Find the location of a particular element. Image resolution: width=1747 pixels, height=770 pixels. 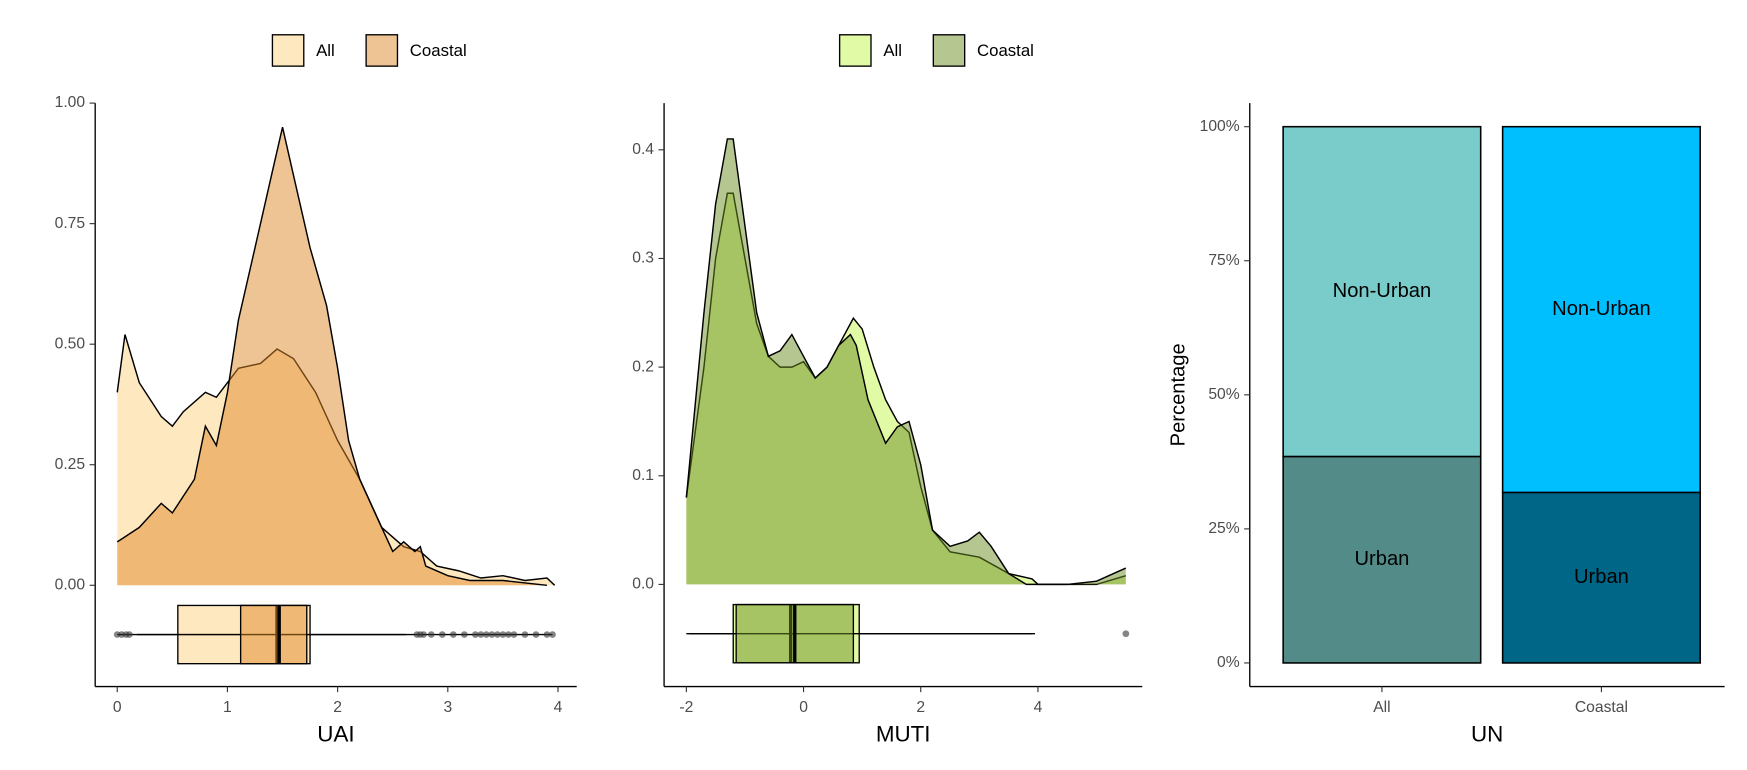

y-tick-label: 25% is located at coordinates (1223, 528).